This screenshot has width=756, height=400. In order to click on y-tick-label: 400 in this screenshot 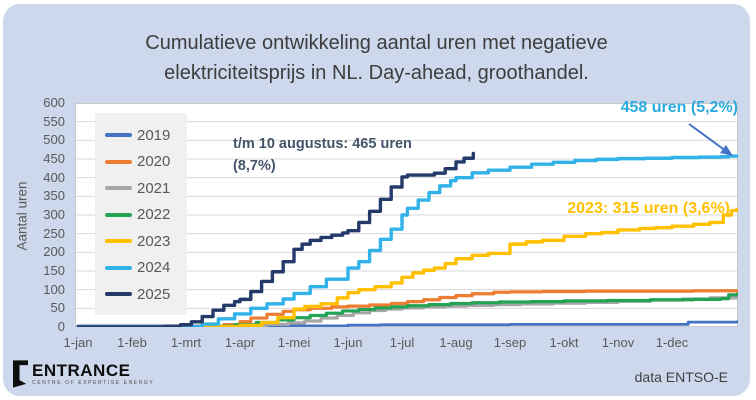, I will do `click(54, 177)`.